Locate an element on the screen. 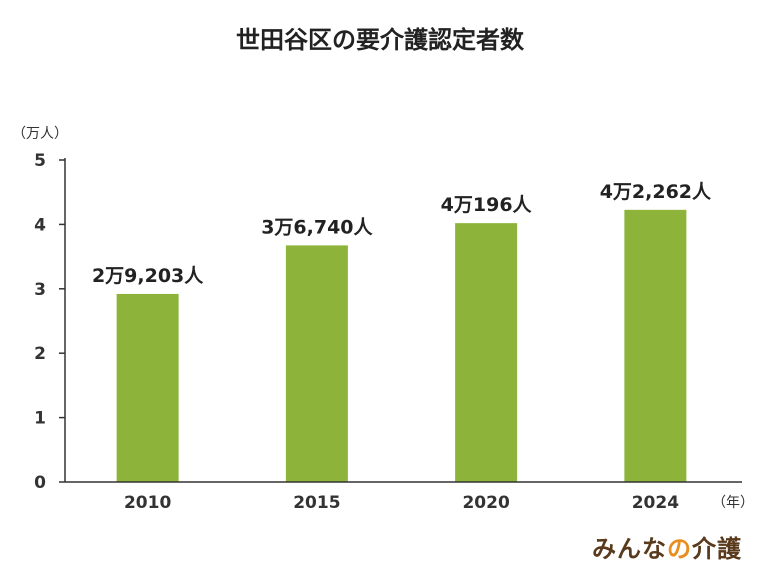 This screenshot has width=760, height=570. x-tick-label-2020: 2020 is located at coordinates (485, 503).